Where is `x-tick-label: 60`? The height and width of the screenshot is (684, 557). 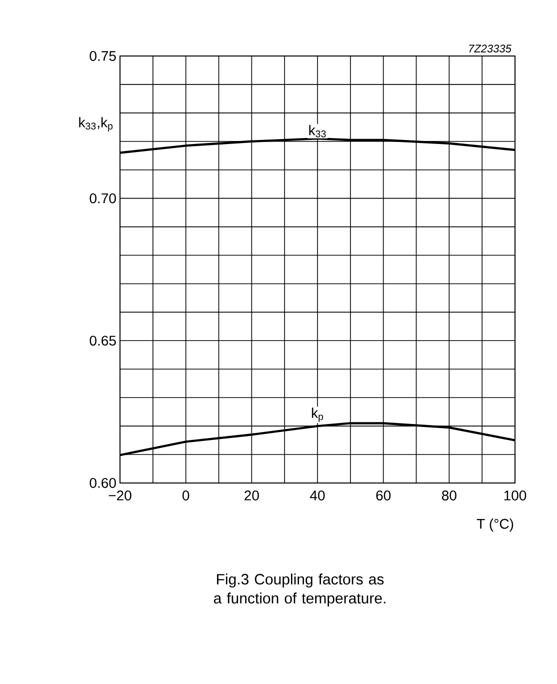
x-tick-label: 60 is located at coordinates (383, 495).